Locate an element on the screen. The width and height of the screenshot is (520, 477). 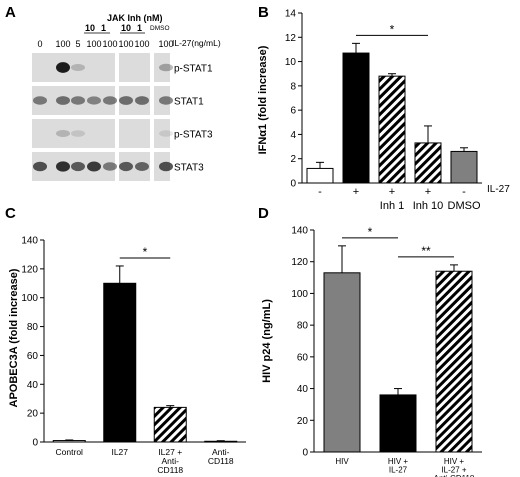
y-tick-label: 4 is located at coordinates (293, 135).